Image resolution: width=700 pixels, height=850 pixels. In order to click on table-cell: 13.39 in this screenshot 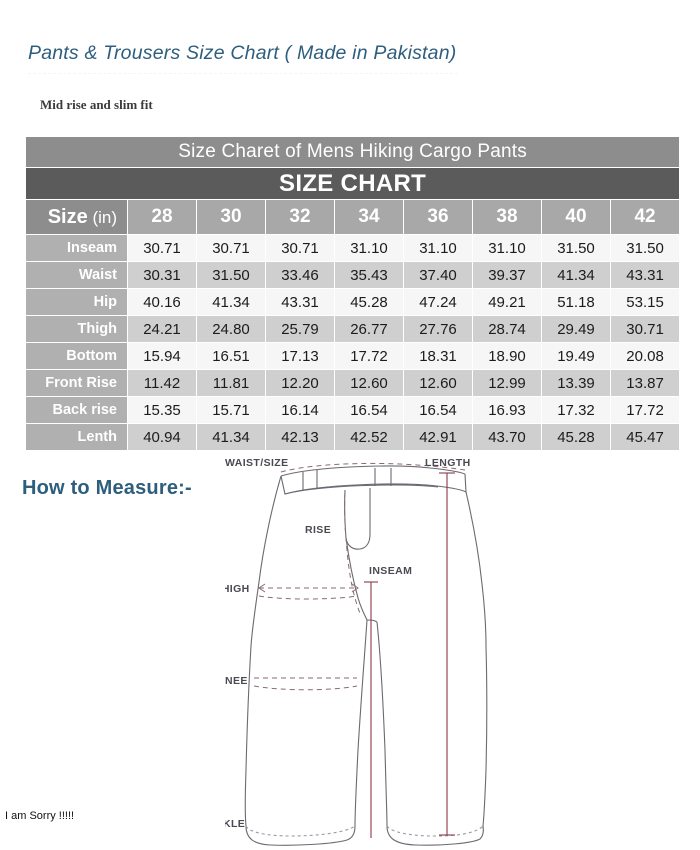, I will do `click(576, 383)`.